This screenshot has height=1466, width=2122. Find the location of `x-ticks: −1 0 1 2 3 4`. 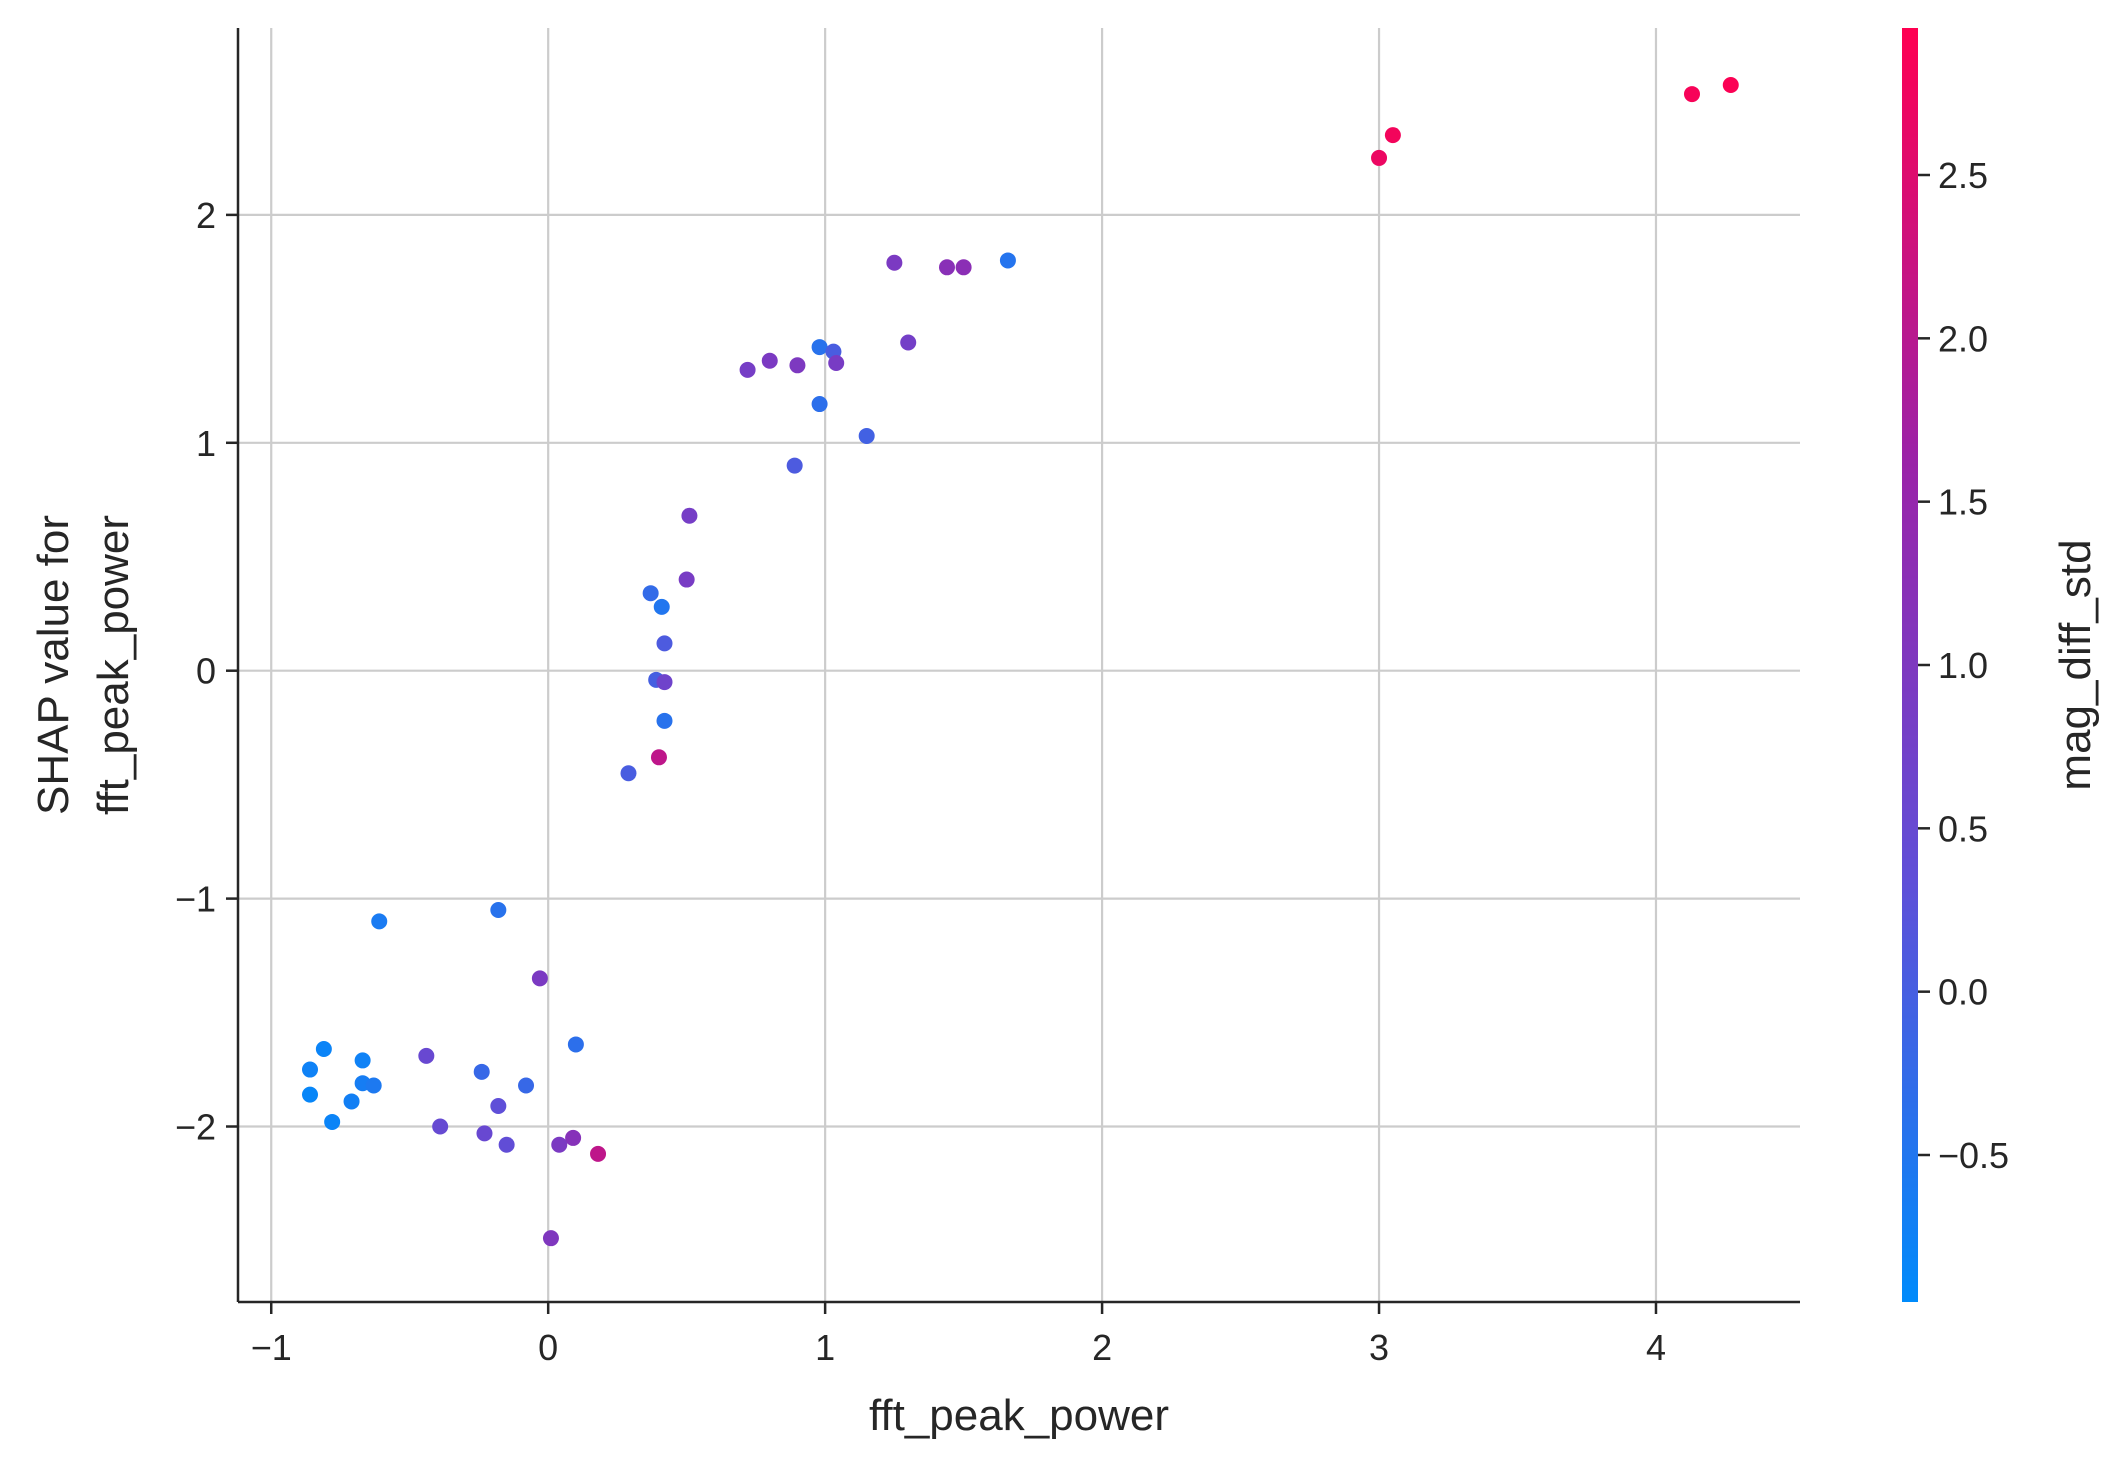

x-ticks: −1 0 1 2 3 4 is located at coordinates (958, 1335).